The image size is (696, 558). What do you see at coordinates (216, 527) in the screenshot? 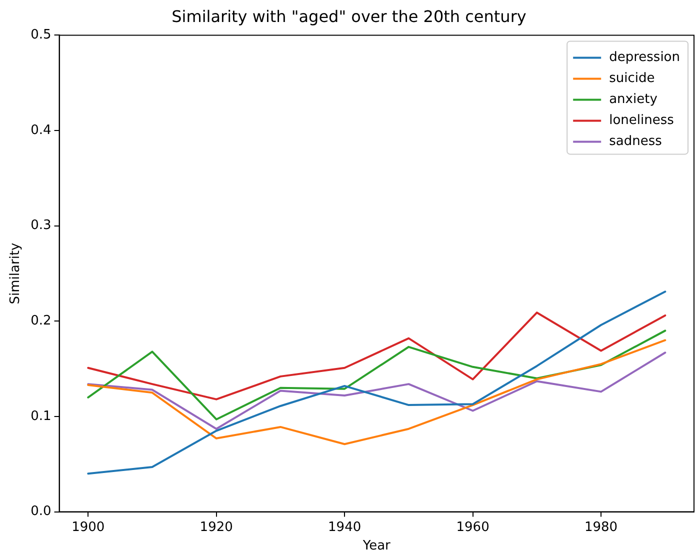
I see `x-tick-label: 1920` at bounding box center [216, 527].